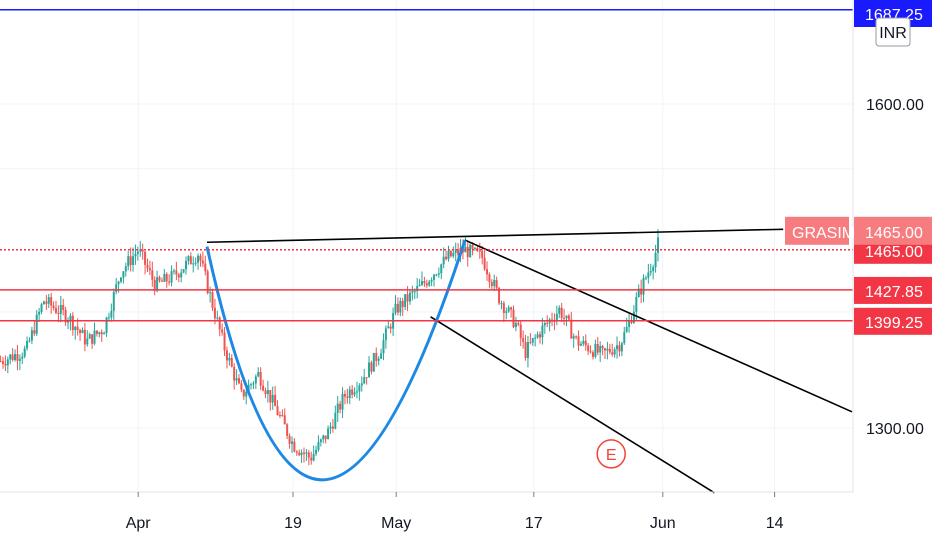 The image size is (932, 550). I want to click on annotations: E, so click(611, 454).